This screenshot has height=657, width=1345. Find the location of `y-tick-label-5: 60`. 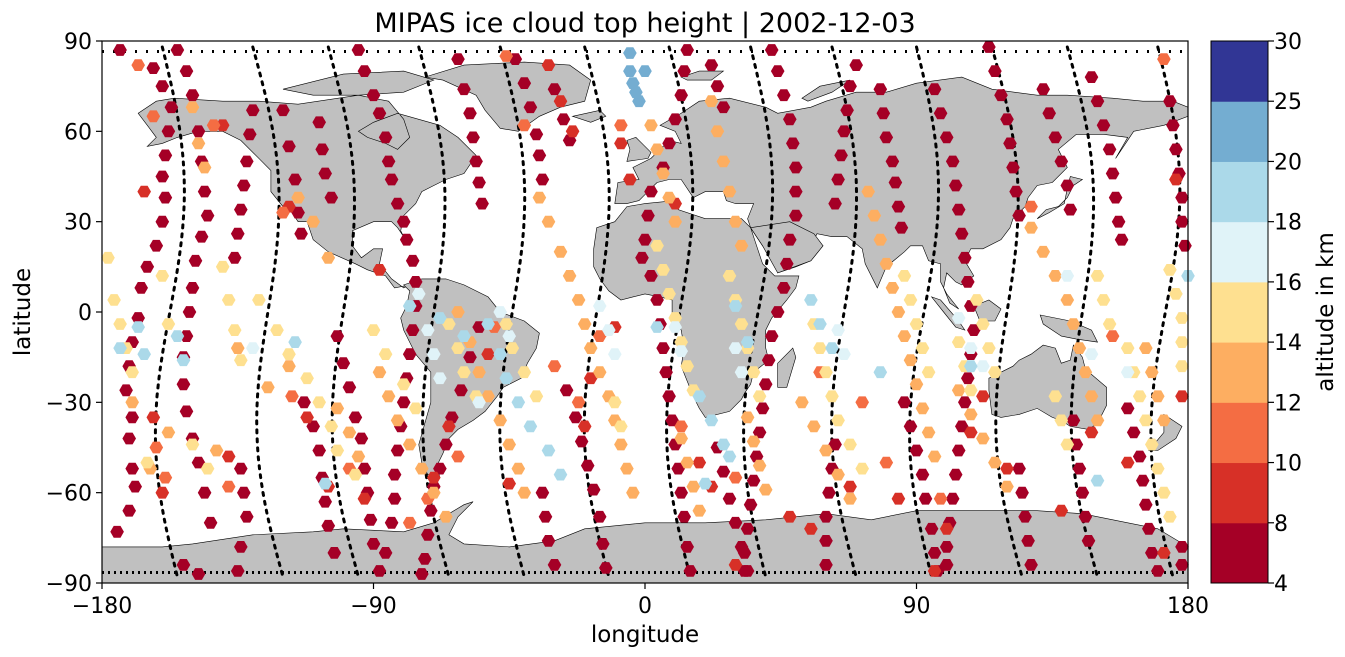

y-tick-label-5: 60 is located at coordinates (78, 132).